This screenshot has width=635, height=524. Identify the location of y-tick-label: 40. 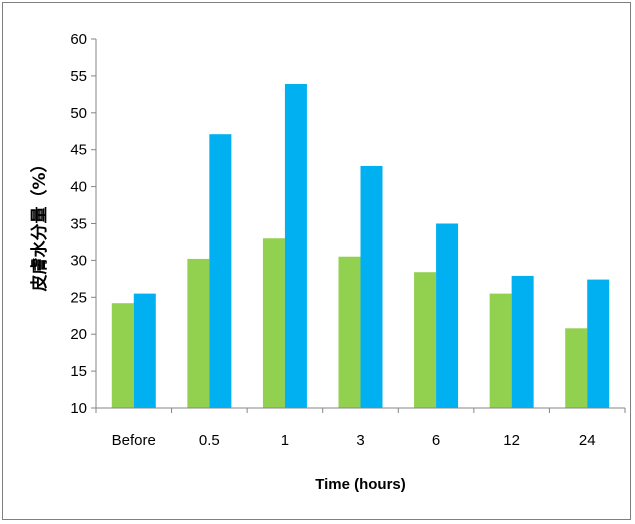
(78, 187).